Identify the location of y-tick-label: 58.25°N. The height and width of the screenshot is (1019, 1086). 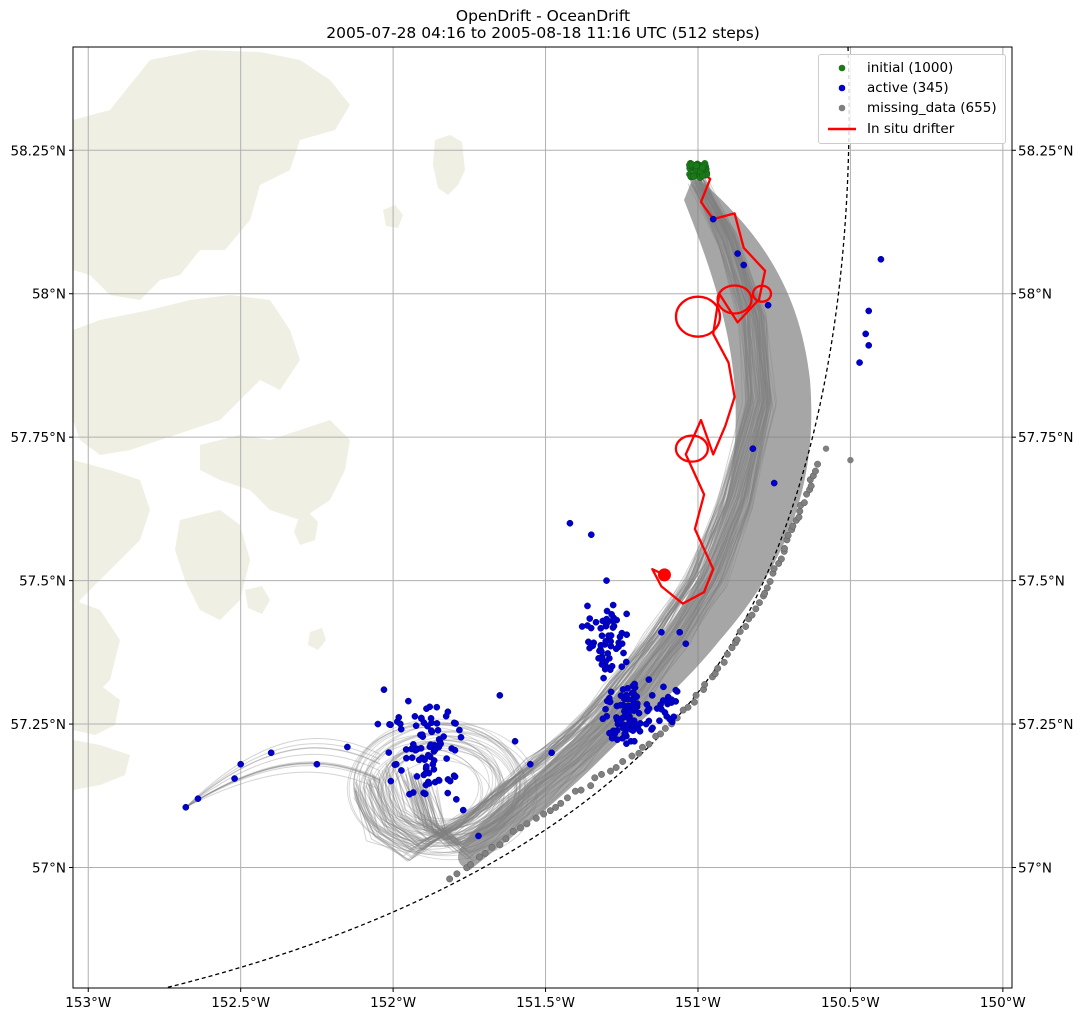
(39, 151).